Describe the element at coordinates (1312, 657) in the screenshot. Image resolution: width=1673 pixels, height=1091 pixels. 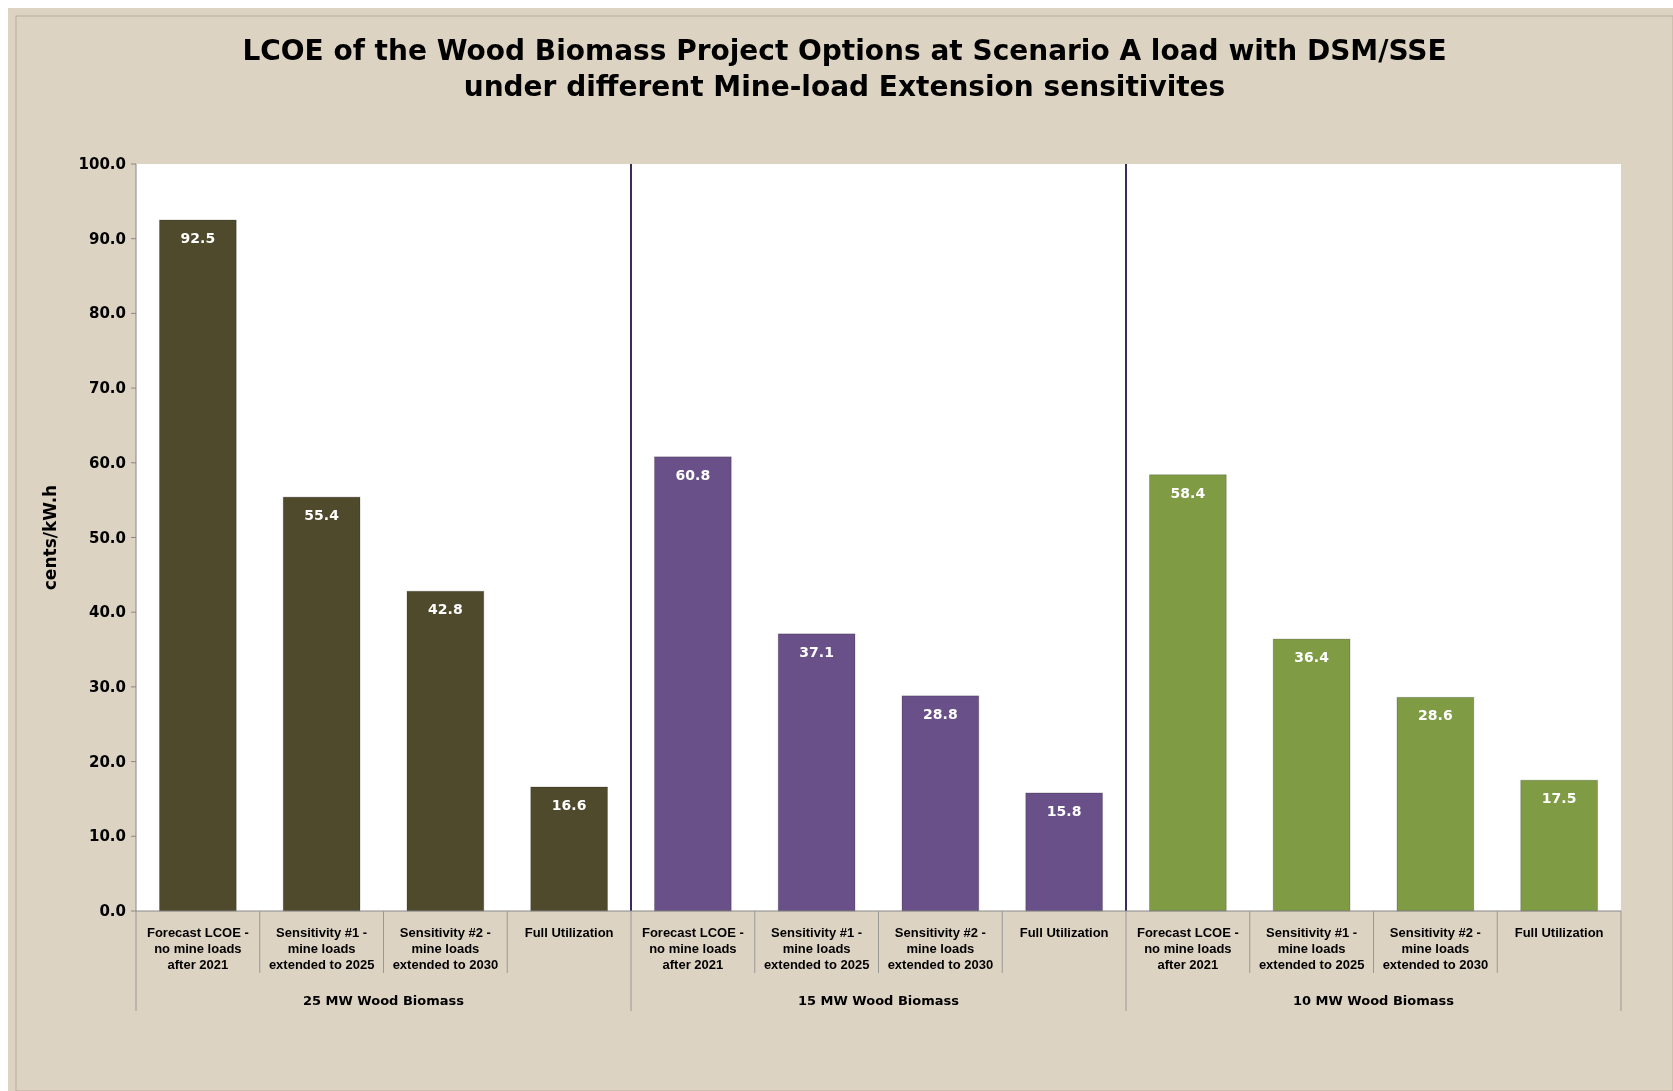
I see `data-label: 36.4` at that location.